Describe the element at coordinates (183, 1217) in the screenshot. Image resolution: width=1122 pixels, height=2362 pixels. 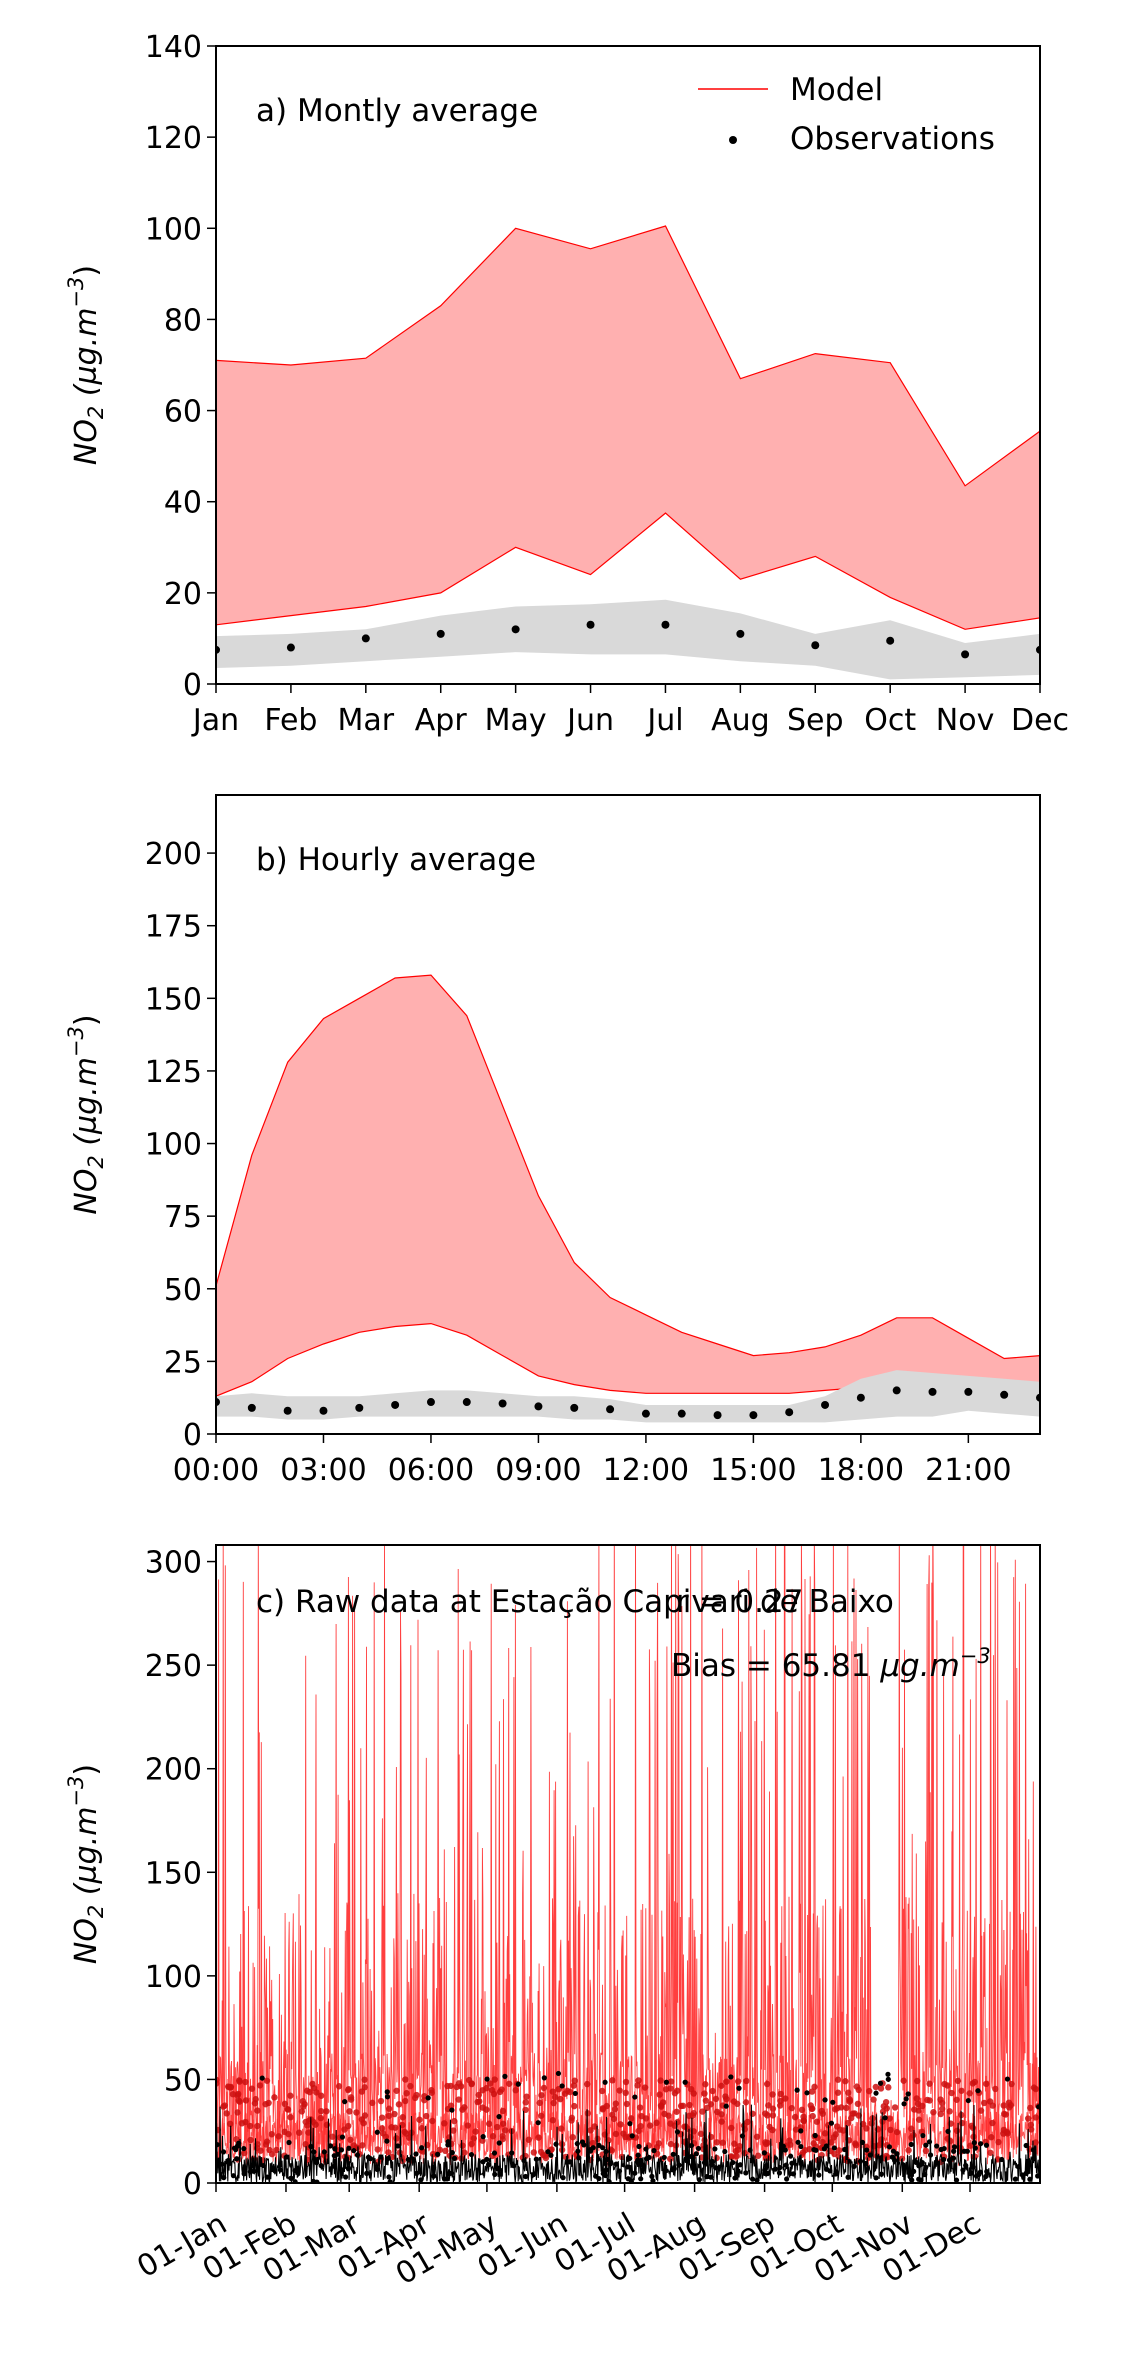
I see `y-tick-label: 75` at that location.